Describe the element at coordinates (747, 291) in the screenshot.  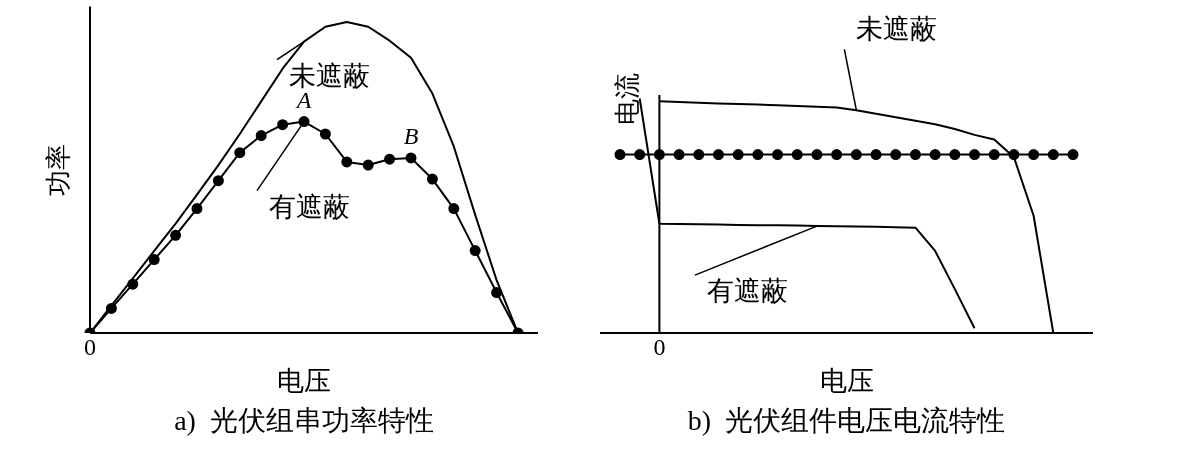
I see `legend-label: 有遮蔽` at that location.